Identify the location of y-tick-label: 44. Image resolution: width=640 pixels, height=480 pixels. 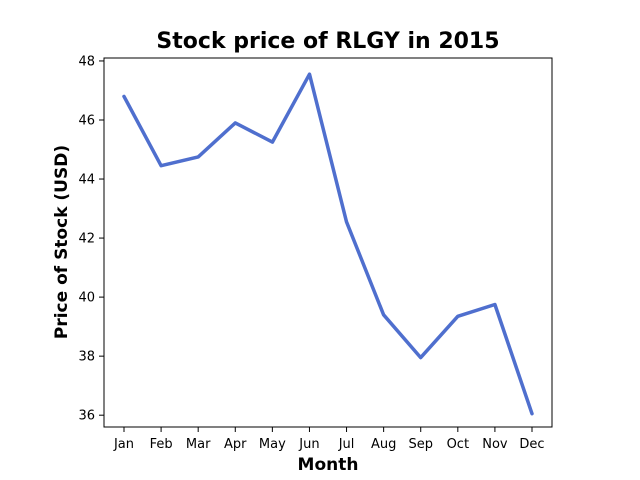
(86, 180).